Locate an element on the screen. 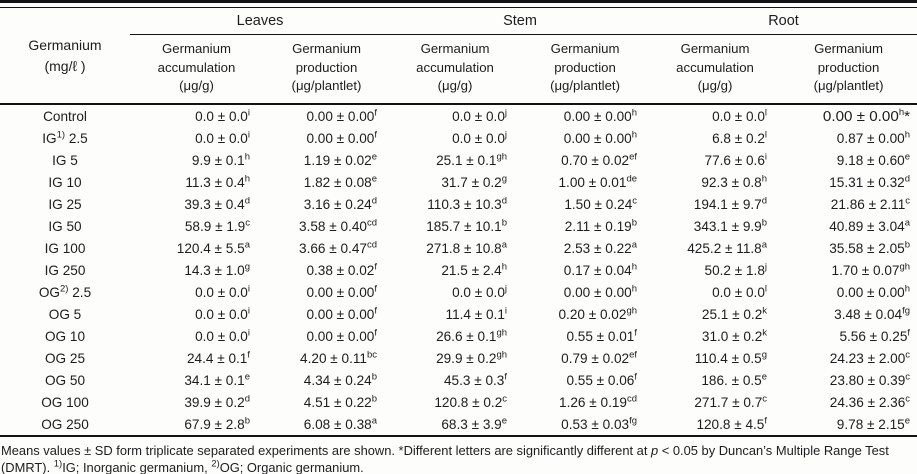  table-cell: 271.7 ± 0.7c is located at coordinates (731, 401).